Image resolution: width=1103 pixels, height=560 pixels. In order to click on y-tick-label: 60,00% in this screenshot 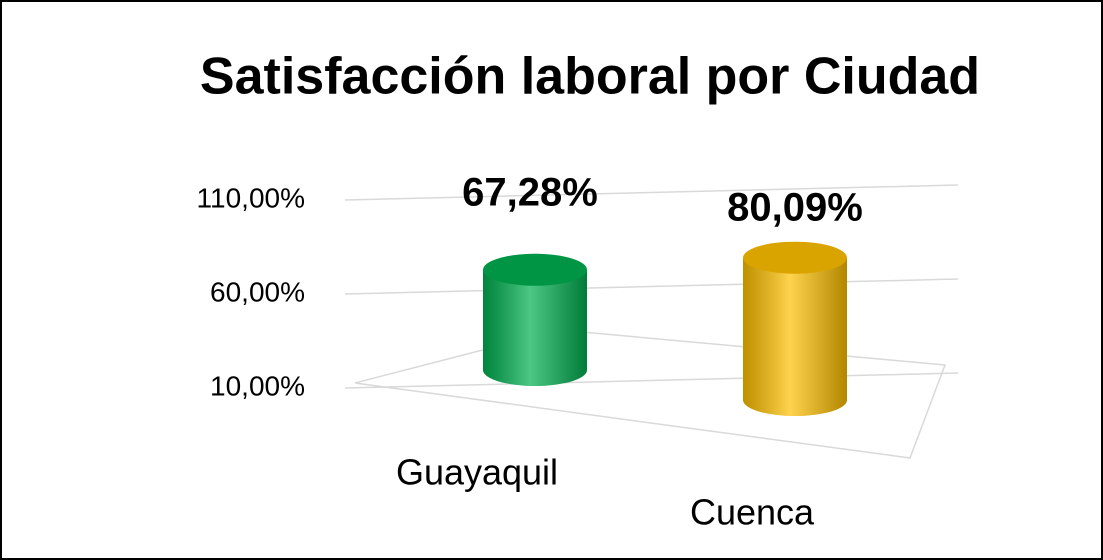, I will do `click(257, 291)`.